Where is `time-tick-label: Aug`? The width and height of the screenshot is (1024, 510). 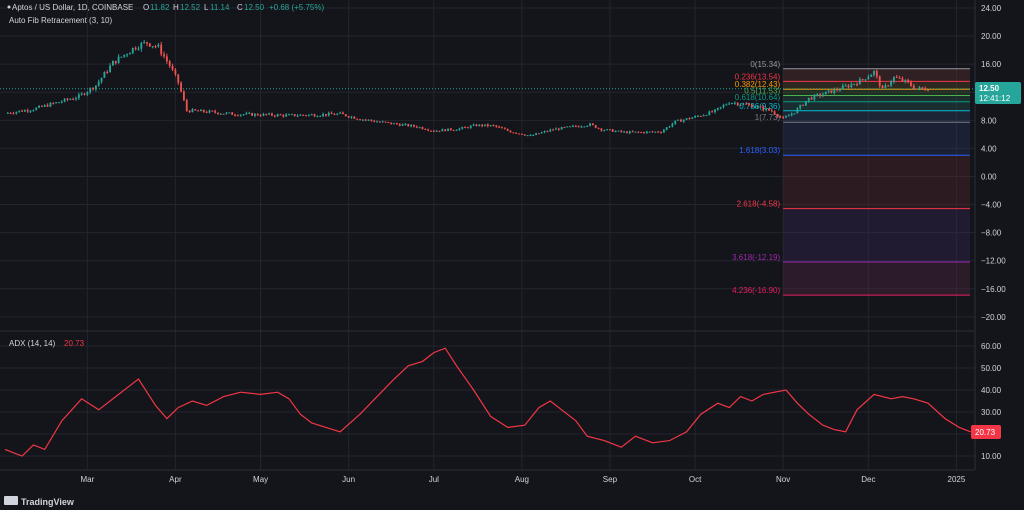 time-tick-label: Aug is located at coordinates (522, 479).